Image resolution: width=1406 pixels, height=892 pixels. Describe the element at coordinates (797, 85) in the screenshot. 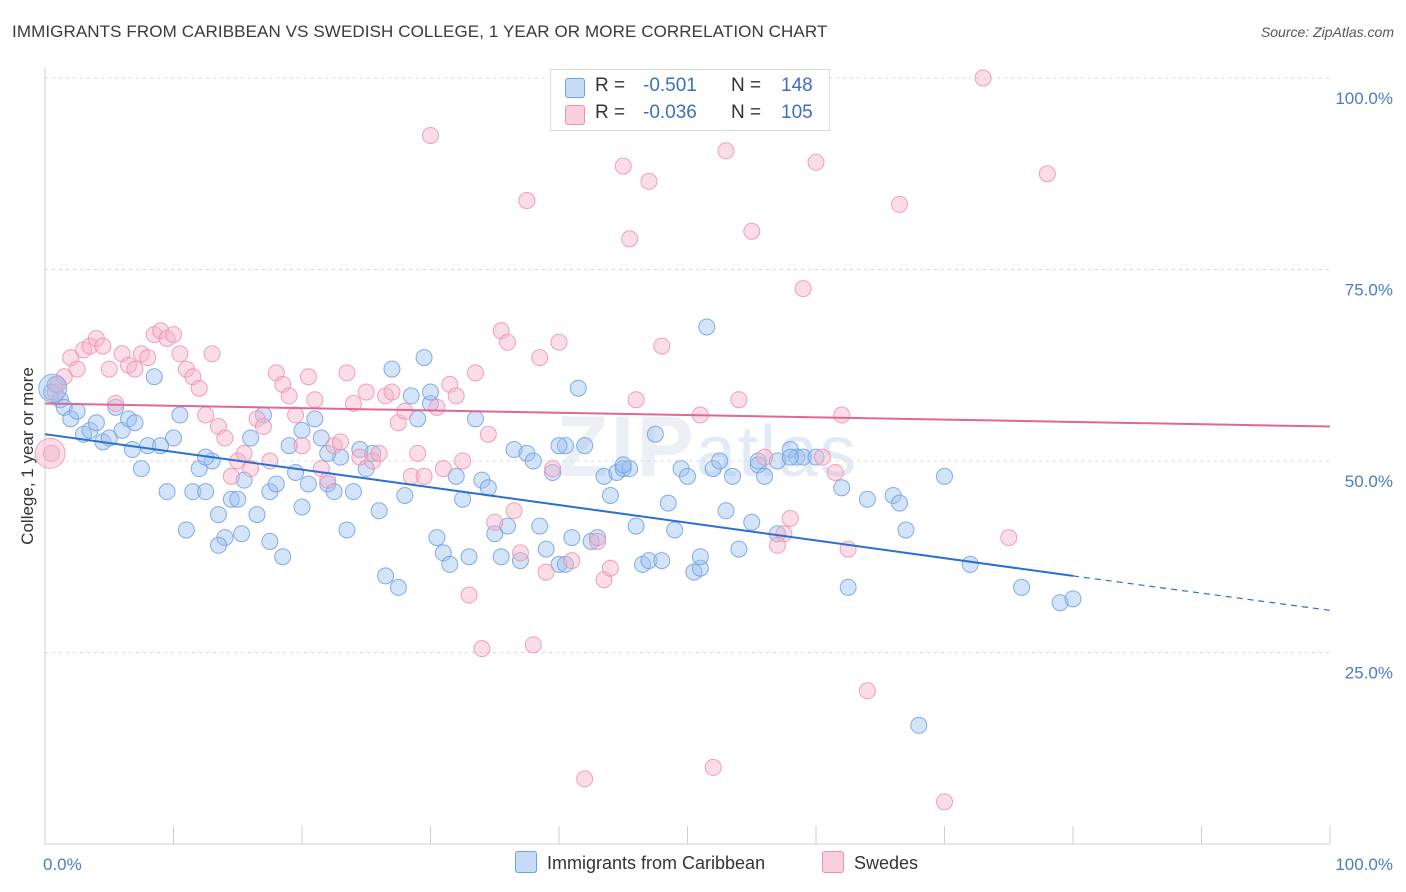

I see `legend-n-value: 148` at that location.